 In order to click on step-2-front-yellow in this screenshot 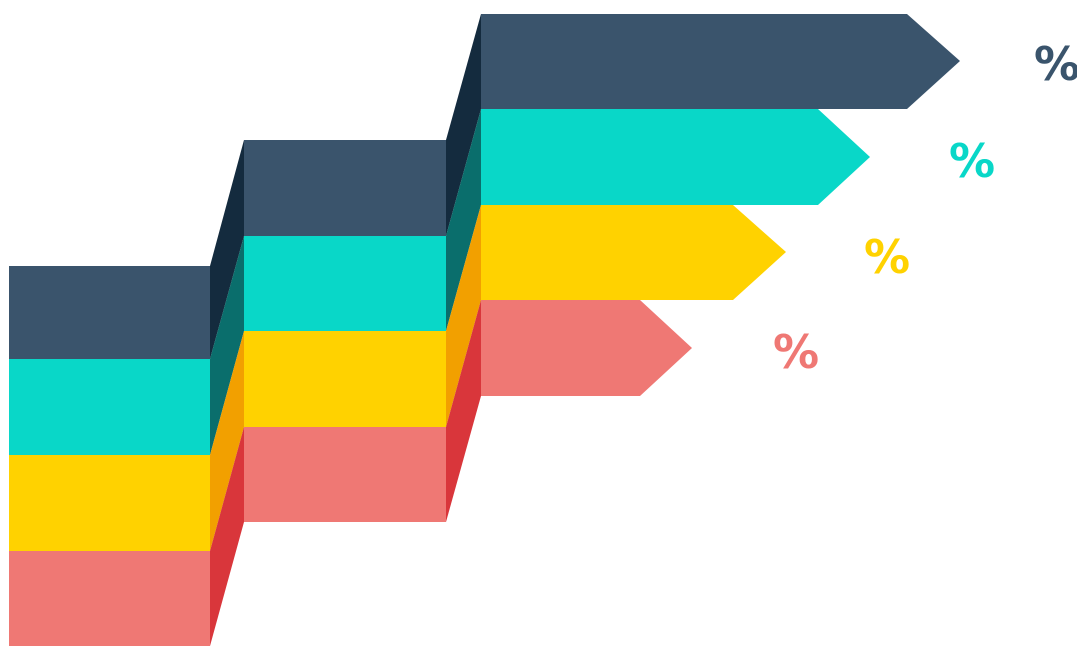, I will do `click(345, 379)`.